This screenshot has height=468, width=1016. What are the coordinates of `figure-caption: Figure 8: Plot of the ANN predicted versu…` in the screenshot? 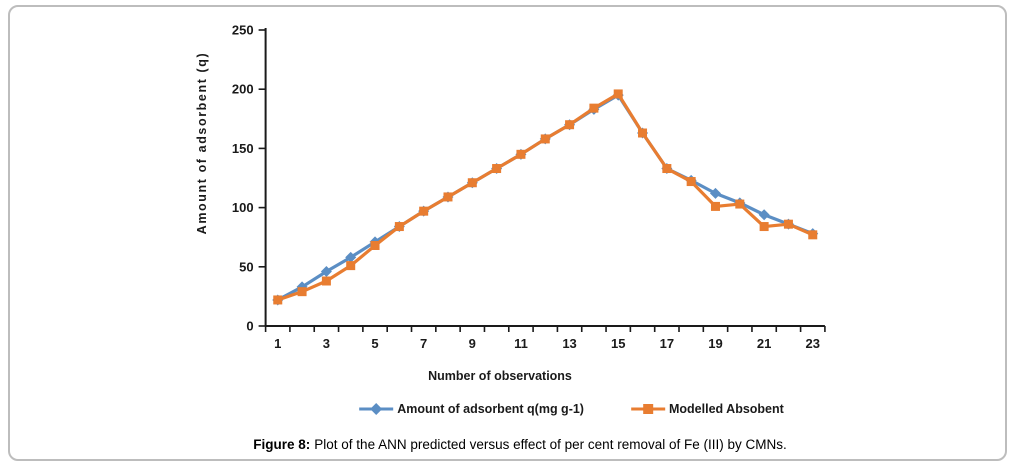 It's located at (519, 444).